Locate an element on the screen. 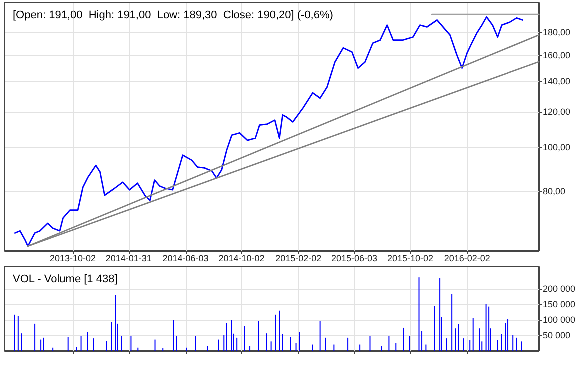  x-tick-label: 2015-06-03 is located at coordinates (355, 259).